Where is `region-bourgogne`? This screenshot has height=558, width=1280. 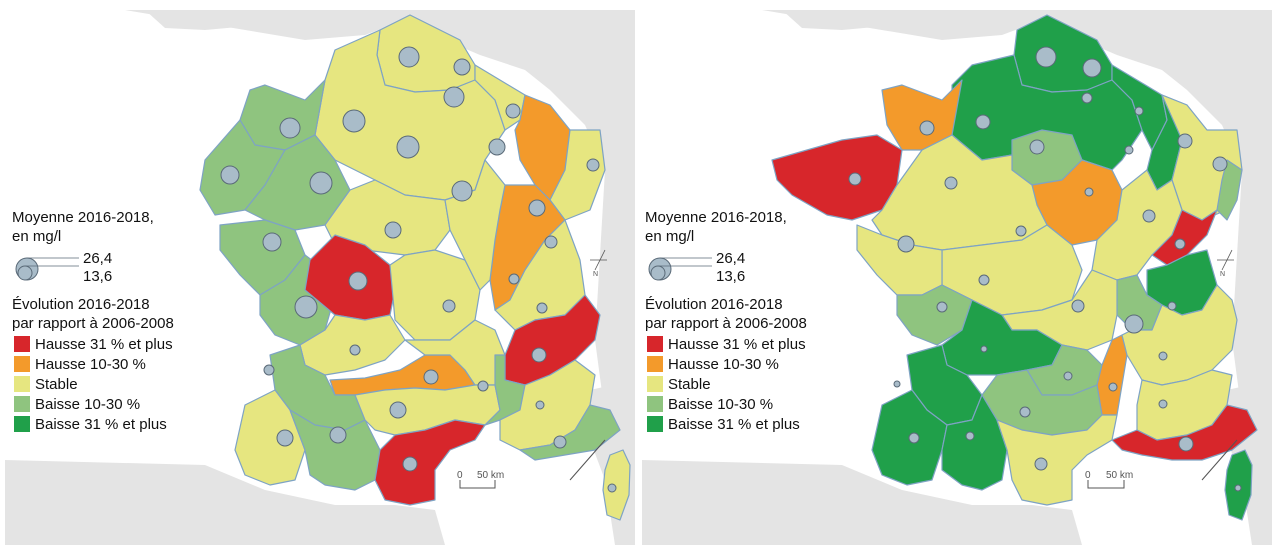
region-bourgogne is located at coordinates (475, 225).